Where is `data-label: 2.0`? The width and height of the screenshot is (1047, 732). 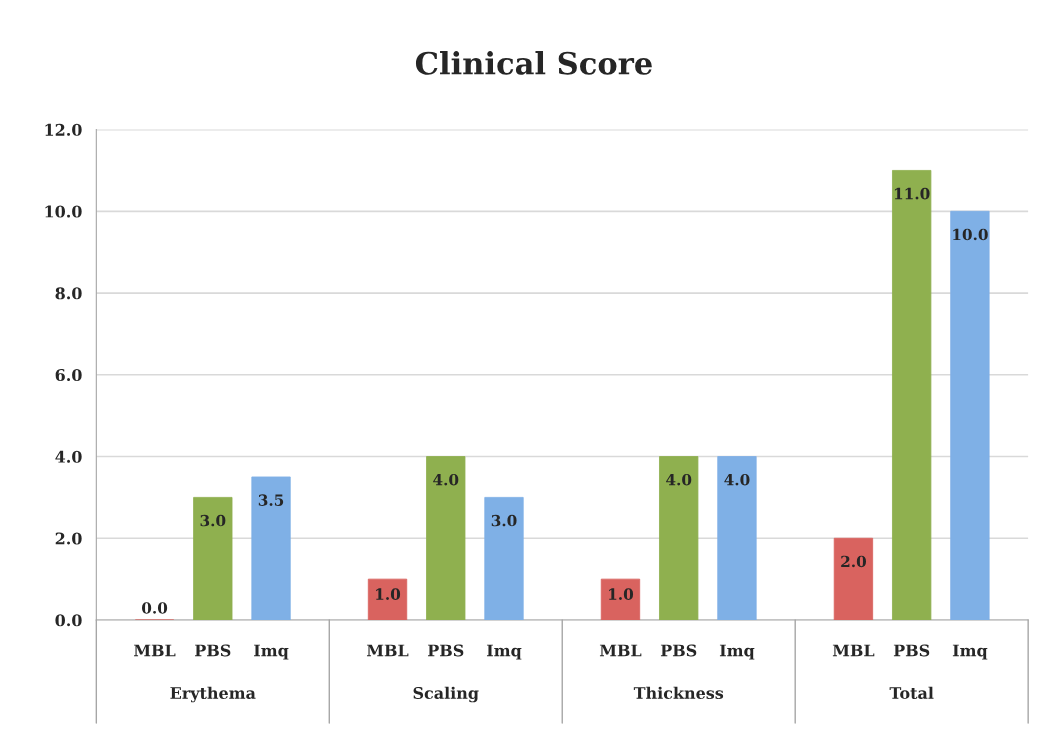
data-label: 2.0 is located at coordinates (854, 561).